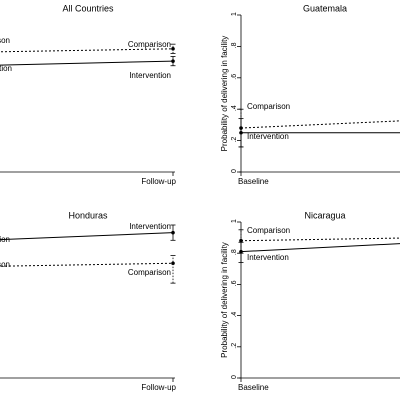 Image resolution: width=400 pixels, height=400 pixels. I want to click on panel-title: Nicaragua, so click(324, 215).